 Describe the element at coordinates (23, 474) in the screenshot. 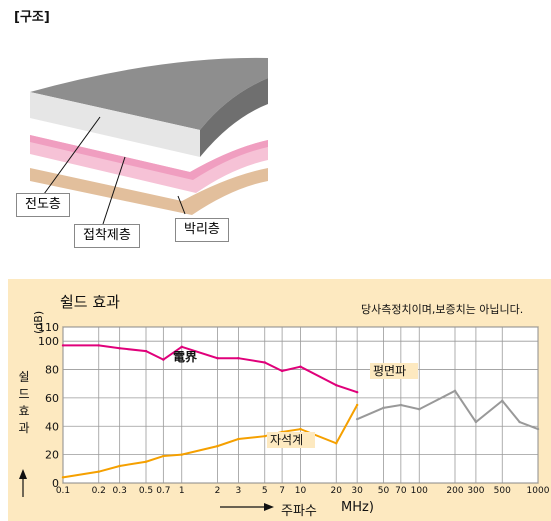

I see `y-arrow-head` at that location.